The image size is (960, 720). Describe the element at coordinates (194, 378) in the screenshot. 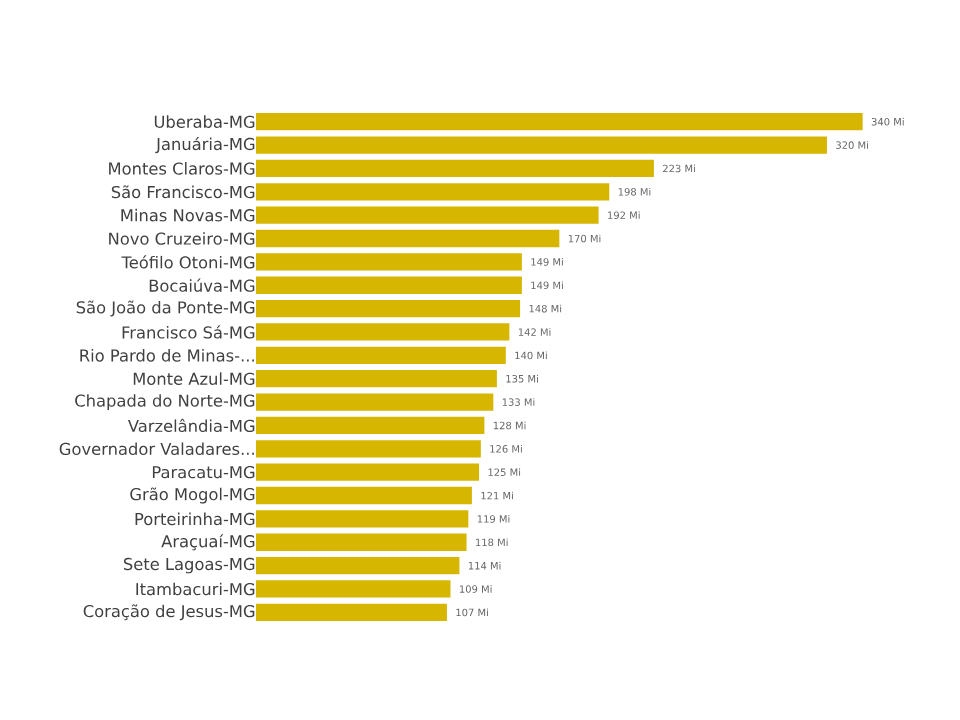

I see `y-tick-label: Monte Azul-MG` at that location.